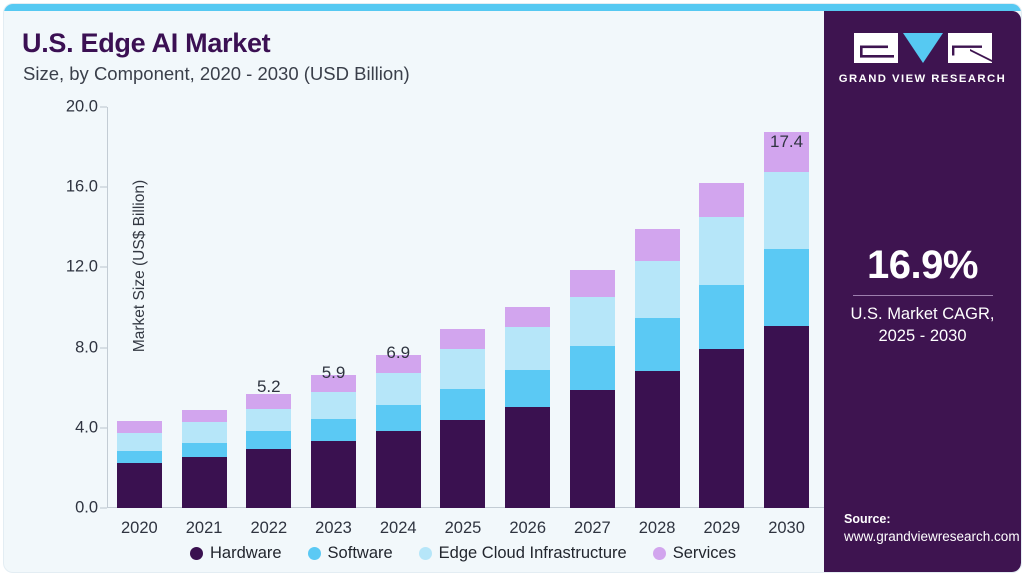 The height and width of the screenshot is (580, 1025). I want to click on legend-item: Software, so click(350, 553).